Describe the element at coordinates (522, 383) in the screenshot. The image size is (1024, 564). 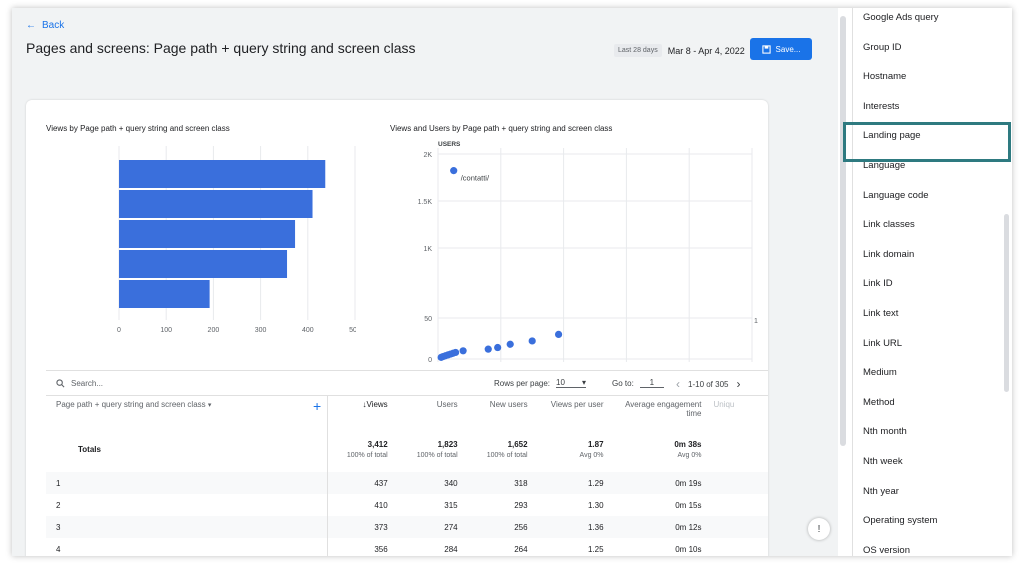
I see `rows-per-page-label: Rows per page:` at that location.